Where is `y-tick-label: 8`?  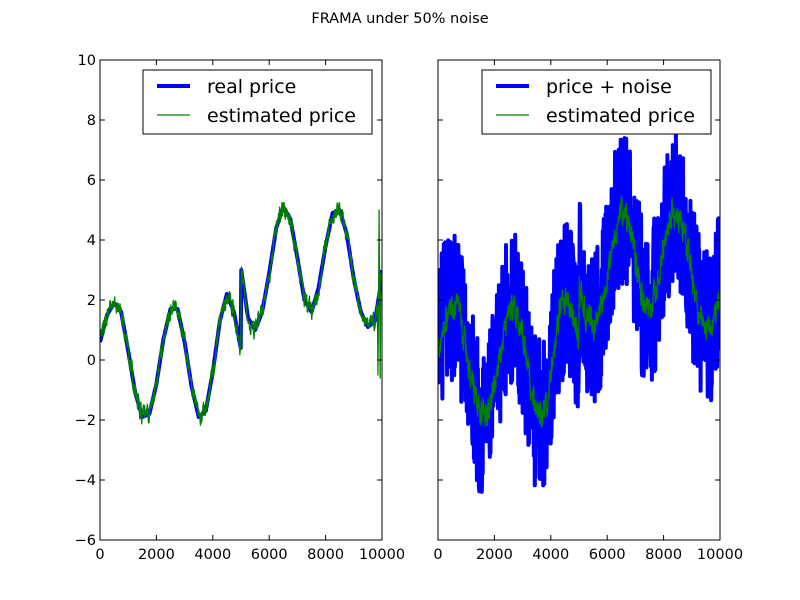 y-tick-label: 8 is located at coordinates (91, 121).